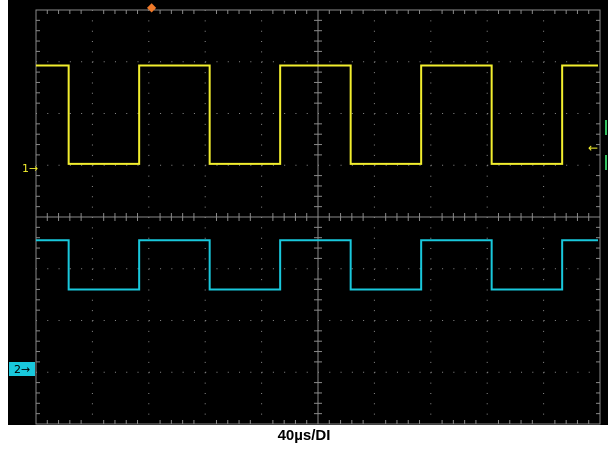 This screenshot has height=451, width=608. Describe the element at coordinates (304, 435) in the screenshot. I see `timebase-label: 40µs/DI` at that location.